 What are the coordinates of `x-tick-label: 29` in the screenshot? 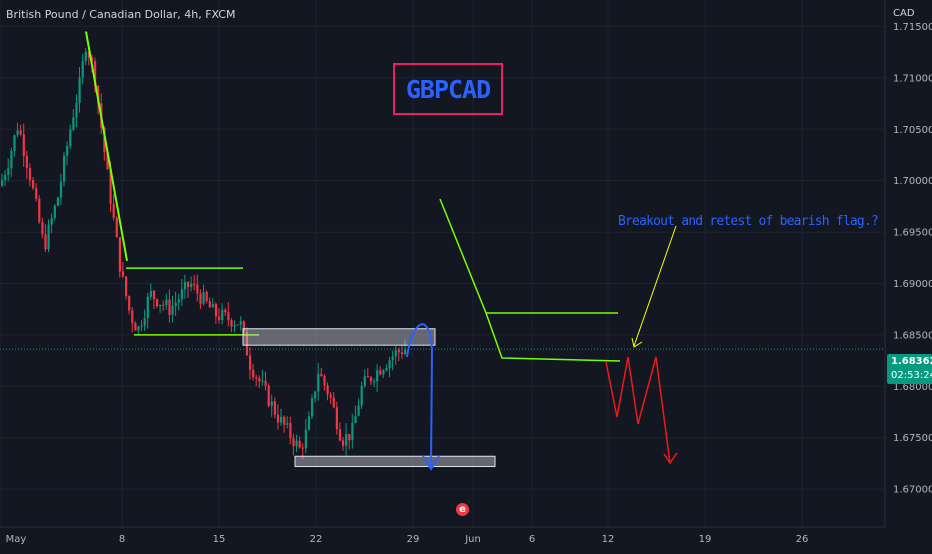 It's located at (413, 539).